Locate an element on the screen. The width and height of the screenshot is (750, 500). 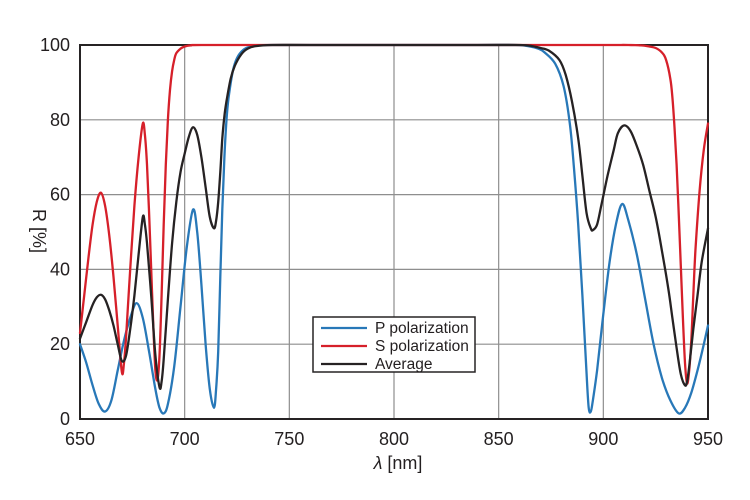
y-tick-0: 0 is located at coordinates (65, 419).